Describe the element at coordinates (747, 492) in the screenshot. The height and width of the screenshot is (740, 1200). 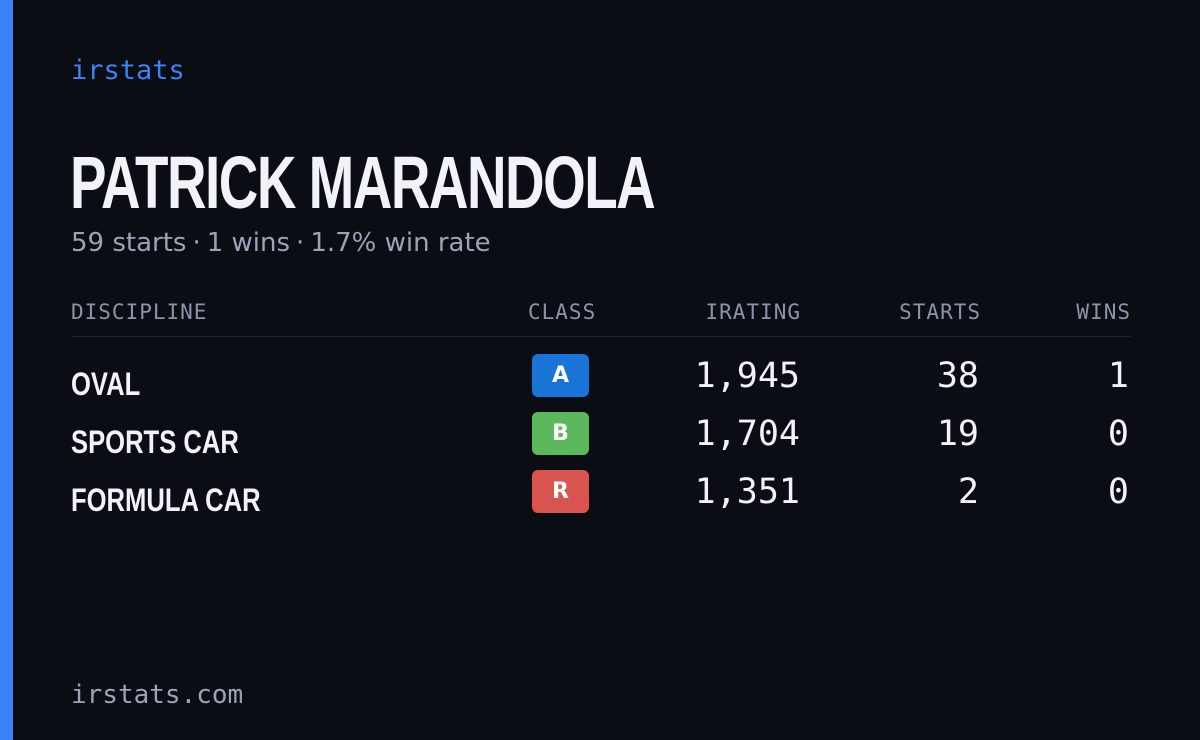
I see `row-irating: 1,351` at that location.